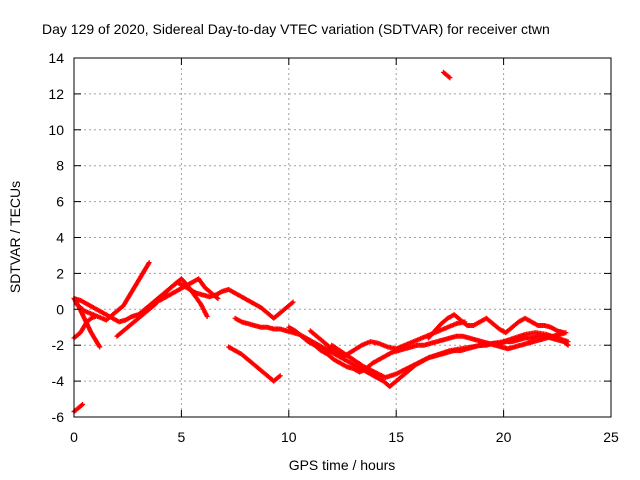 This screenshot has height=480, width=640. Describe the element at coordinates (56, 94) in the screenshot. I see `y-tick-label: 12` at that location.